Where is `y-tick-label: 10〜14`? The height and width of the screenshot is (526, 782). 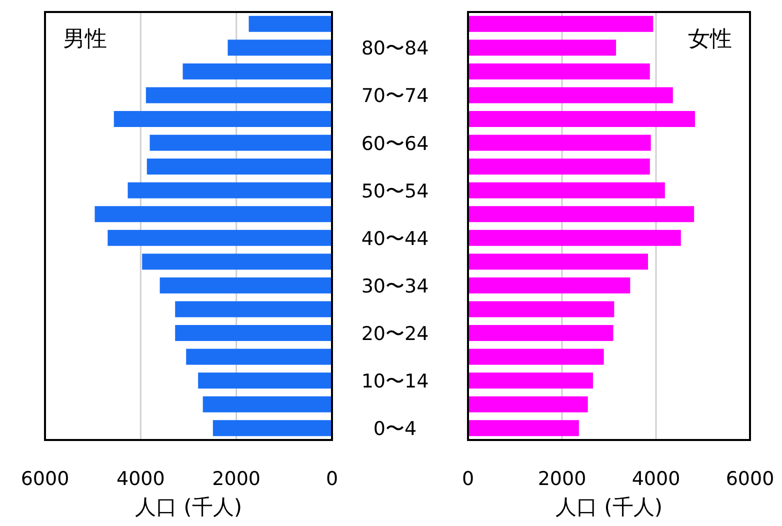 y-tick-label: 10〜14 is located at coordinates (395, 381).